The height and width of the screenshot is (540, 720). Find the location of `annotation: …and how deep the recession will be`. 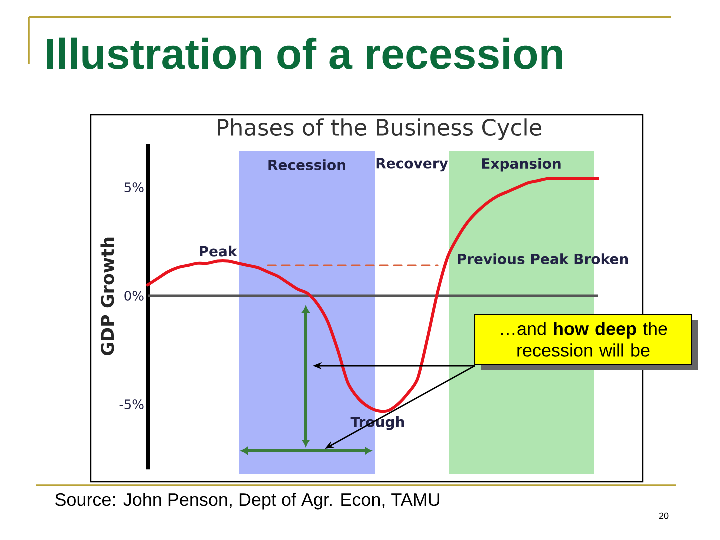

annotation: …and how deep the recession will be is located at coordinates (584, 339).